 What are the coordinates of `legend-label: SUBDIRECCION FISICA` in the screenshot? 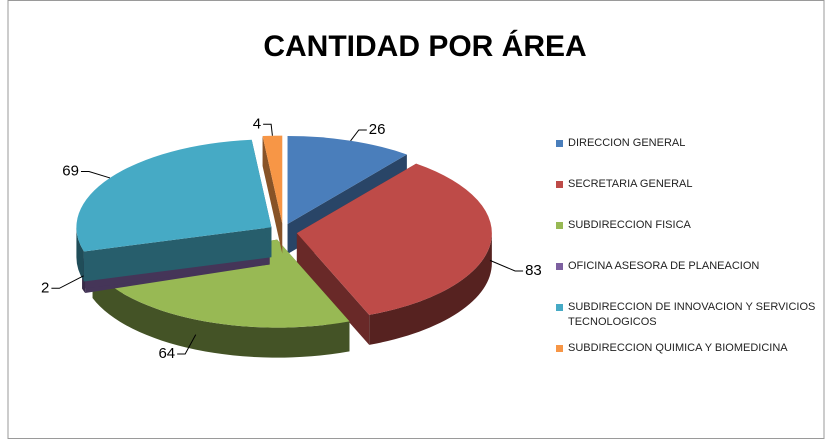 It's located at (629, 225).